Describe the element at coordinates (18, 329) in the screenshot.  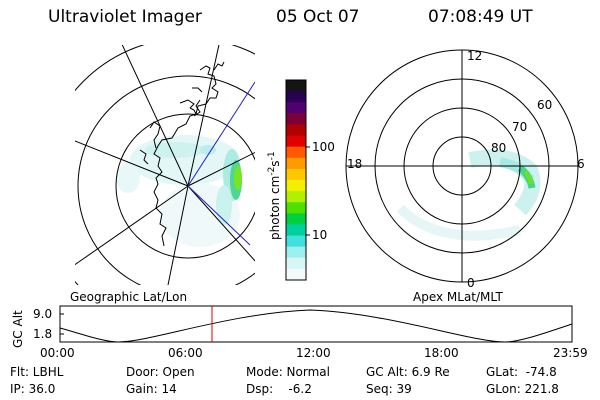
I see `timeline-ylabel: GC Alt` at that location.